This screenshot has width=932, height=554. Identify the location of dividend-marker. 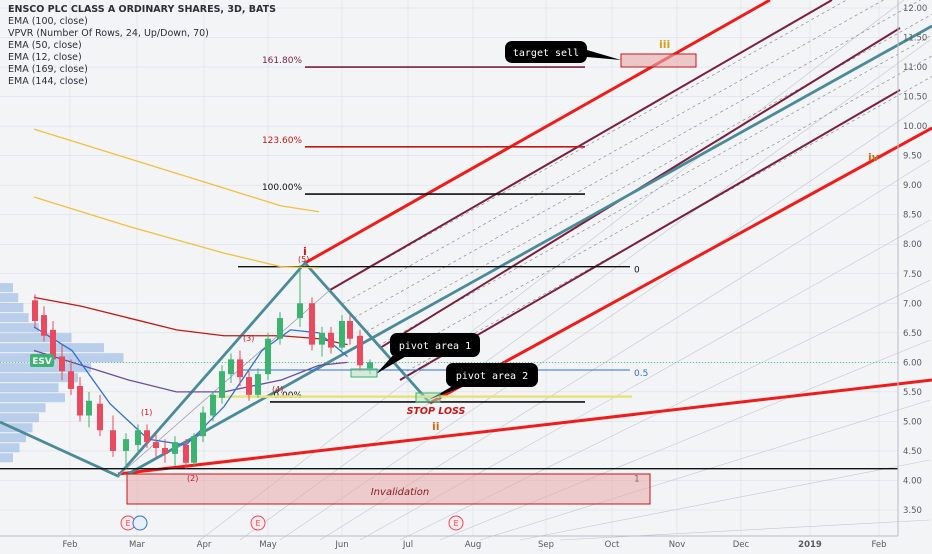
(140, 523).